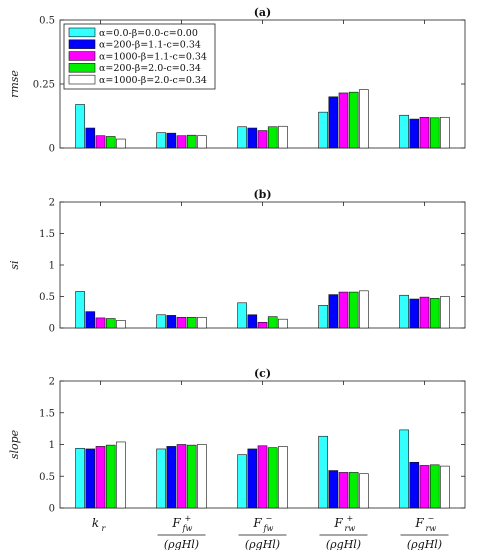 The height and width of the screenshot is (550, 477). What do you see at coordinates (262, 373) in the screenshot?
I see `panel-title: (c)` at bounding box center [262, 373].